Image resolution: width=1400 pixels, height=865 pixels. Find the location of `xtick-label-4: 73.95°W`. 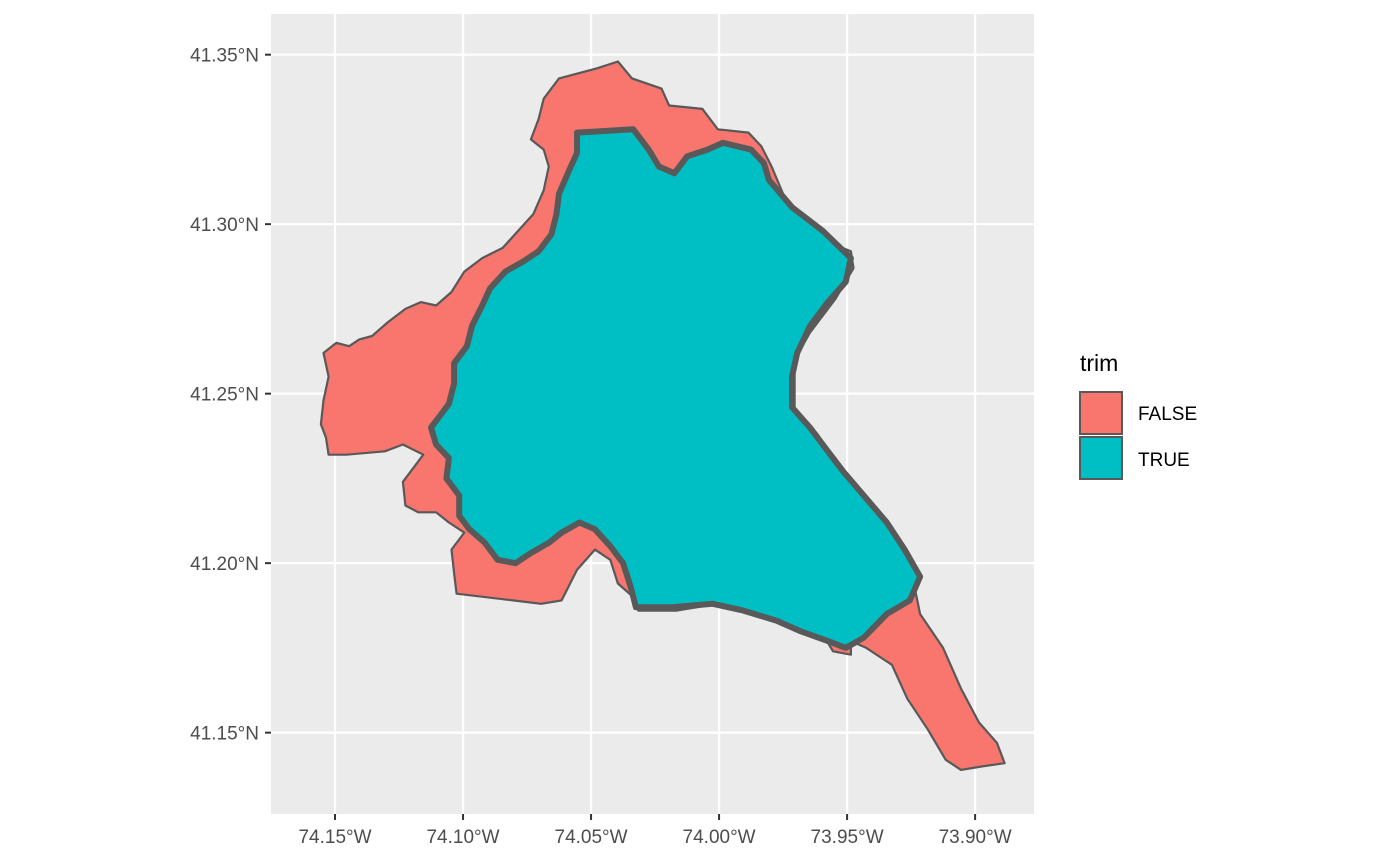

xtick-label-4: 73.95°W is located at coordinates (847, 837).